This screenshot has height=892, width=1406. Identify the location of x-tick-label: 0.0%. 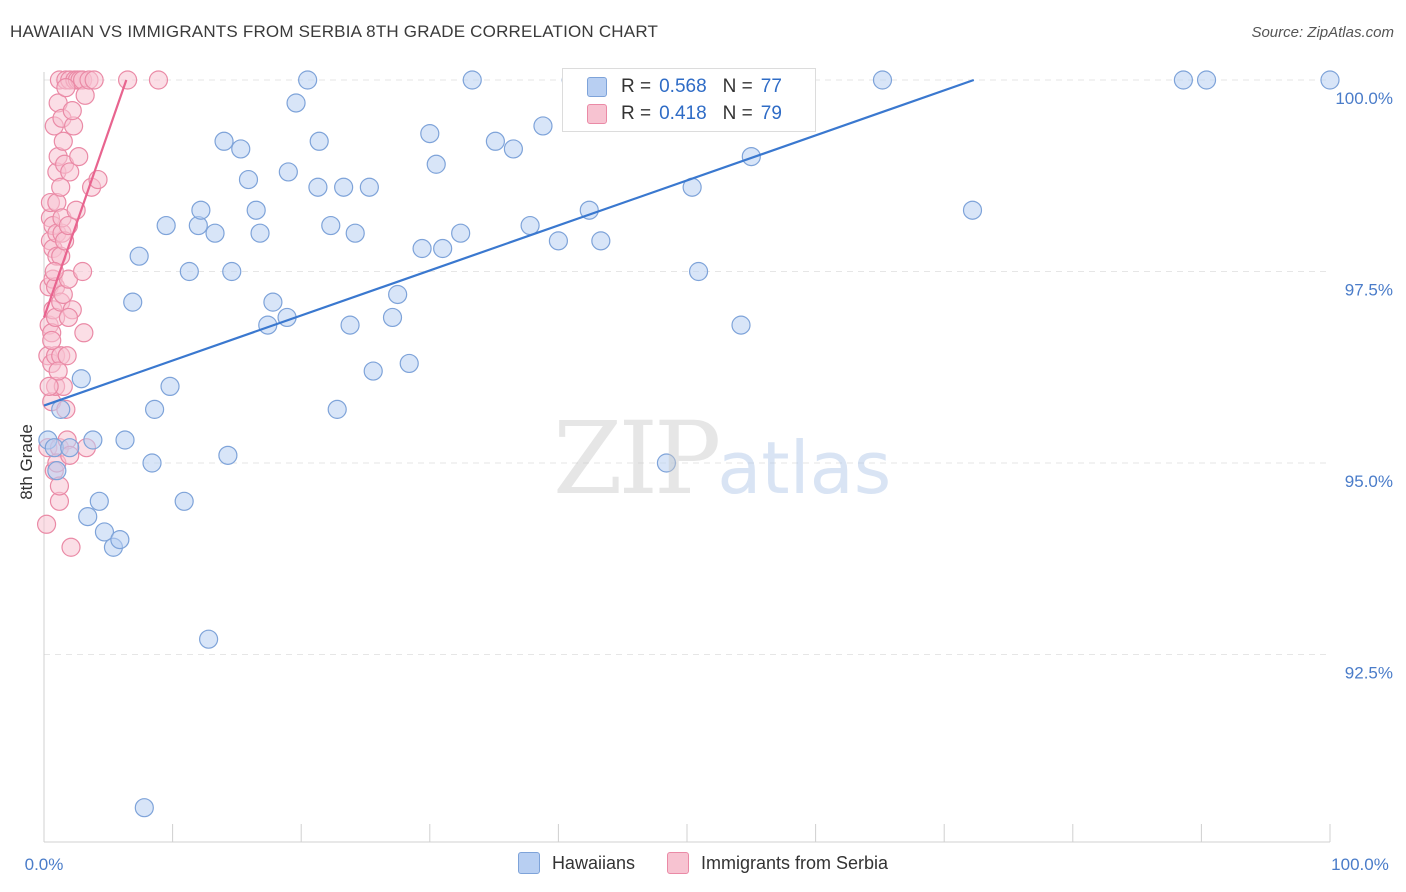
(44, 864).